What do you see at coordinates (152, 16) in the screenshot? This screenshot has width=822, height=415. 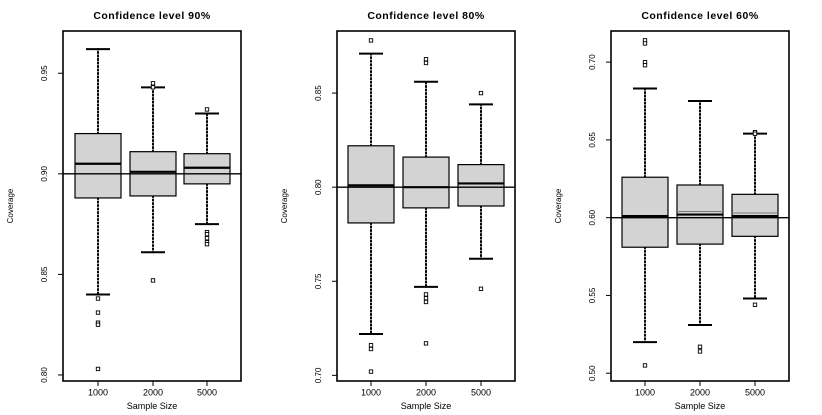 I see `chart-title: Confidence level 90%` at bounding box center [152, 16].